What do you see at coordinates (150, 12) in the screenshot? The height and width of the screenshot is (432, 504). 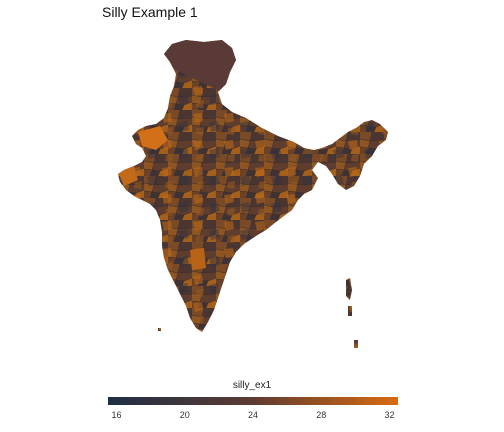 I see `chart-title: Silly Example 1` at bounding box center [150, 12].